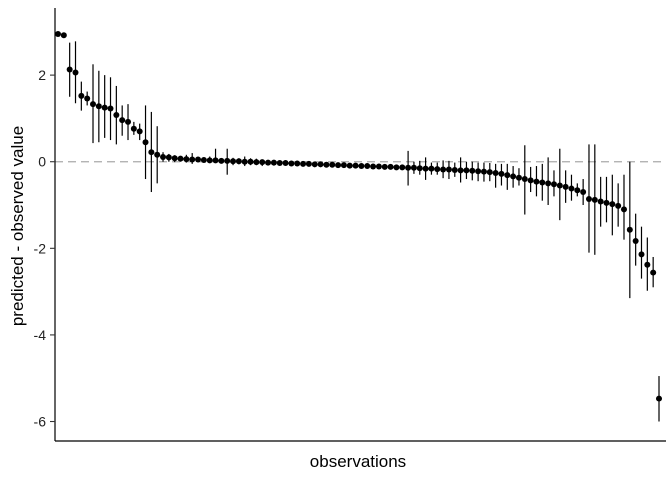 The image size is (672, 480). I want to click on y-tick-label: -6, so click(40, 422).